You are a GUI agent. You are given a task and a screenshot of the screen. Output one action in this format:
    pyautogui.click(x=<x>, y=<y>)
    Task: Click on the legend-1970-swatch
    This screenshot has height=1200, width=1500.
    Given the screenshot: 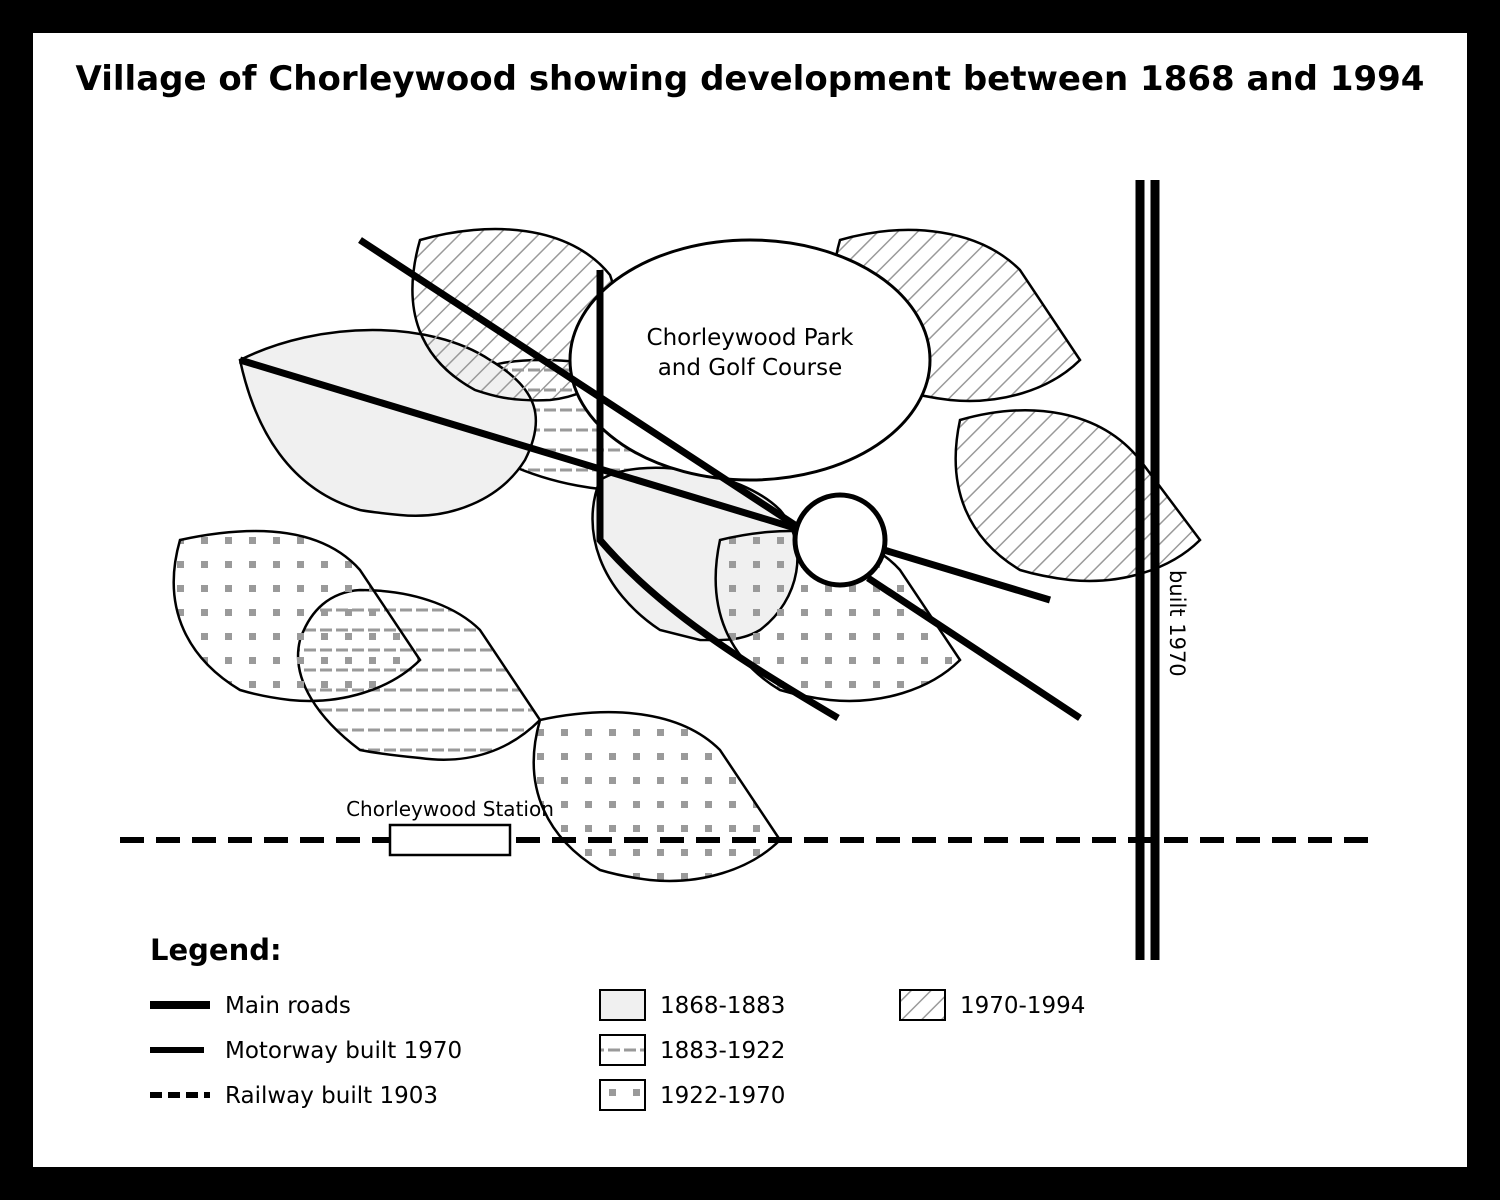 What is the action you would take?
    pyautogui.click(x=922, y=1005)
    